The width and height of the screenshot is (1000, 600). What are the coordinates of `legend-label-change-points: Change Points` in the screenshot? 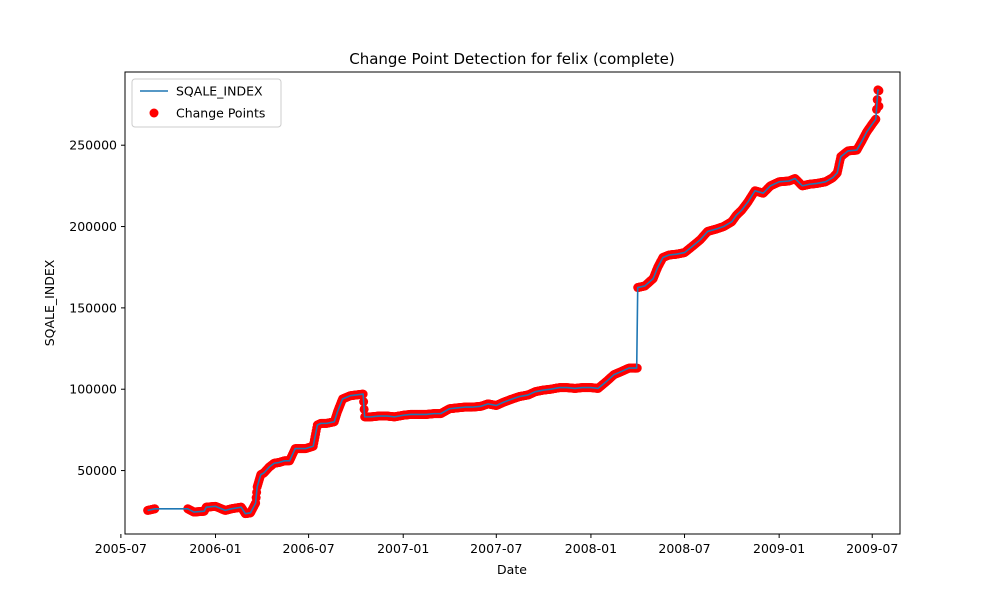 It's located at (220, 113).